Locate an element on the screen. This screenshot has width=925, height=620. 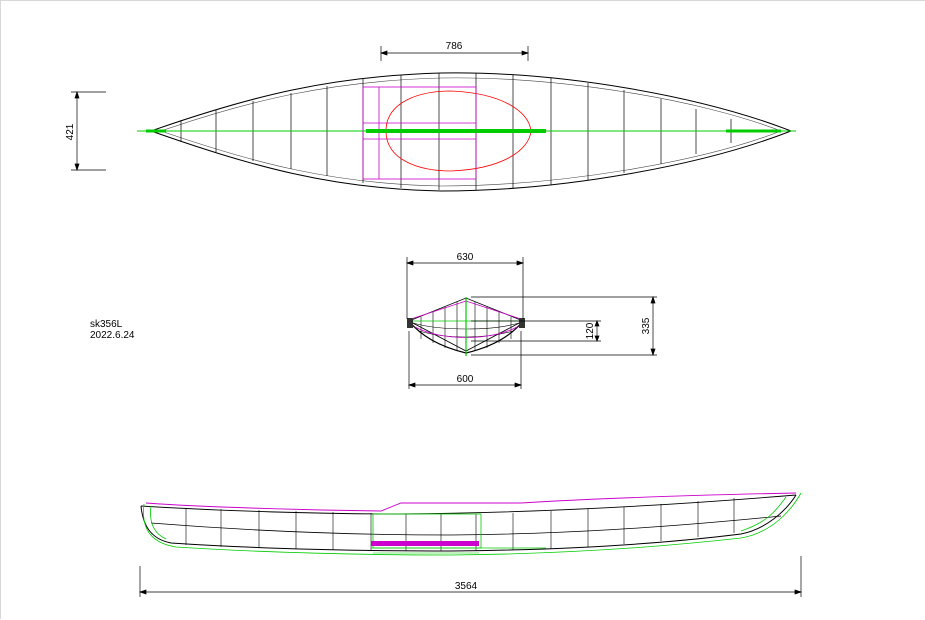
profile-keel-green is located at coordinates (472, 524).